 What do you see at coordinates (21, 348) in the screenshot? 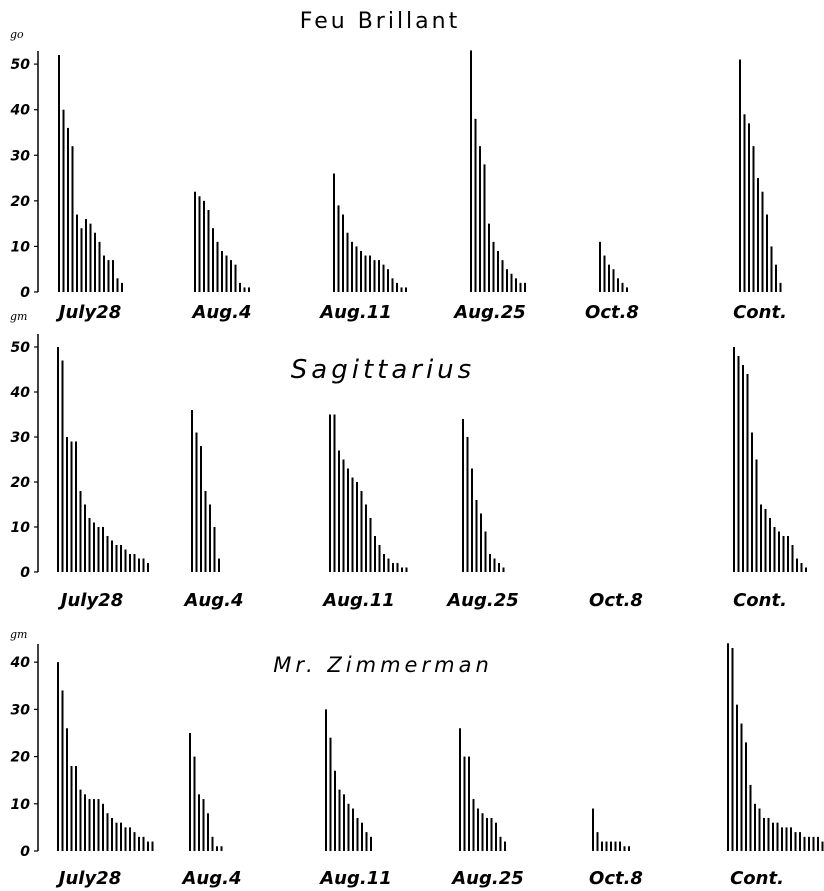
I see `y-tick-label: 50` at bounding box center [21, 348].